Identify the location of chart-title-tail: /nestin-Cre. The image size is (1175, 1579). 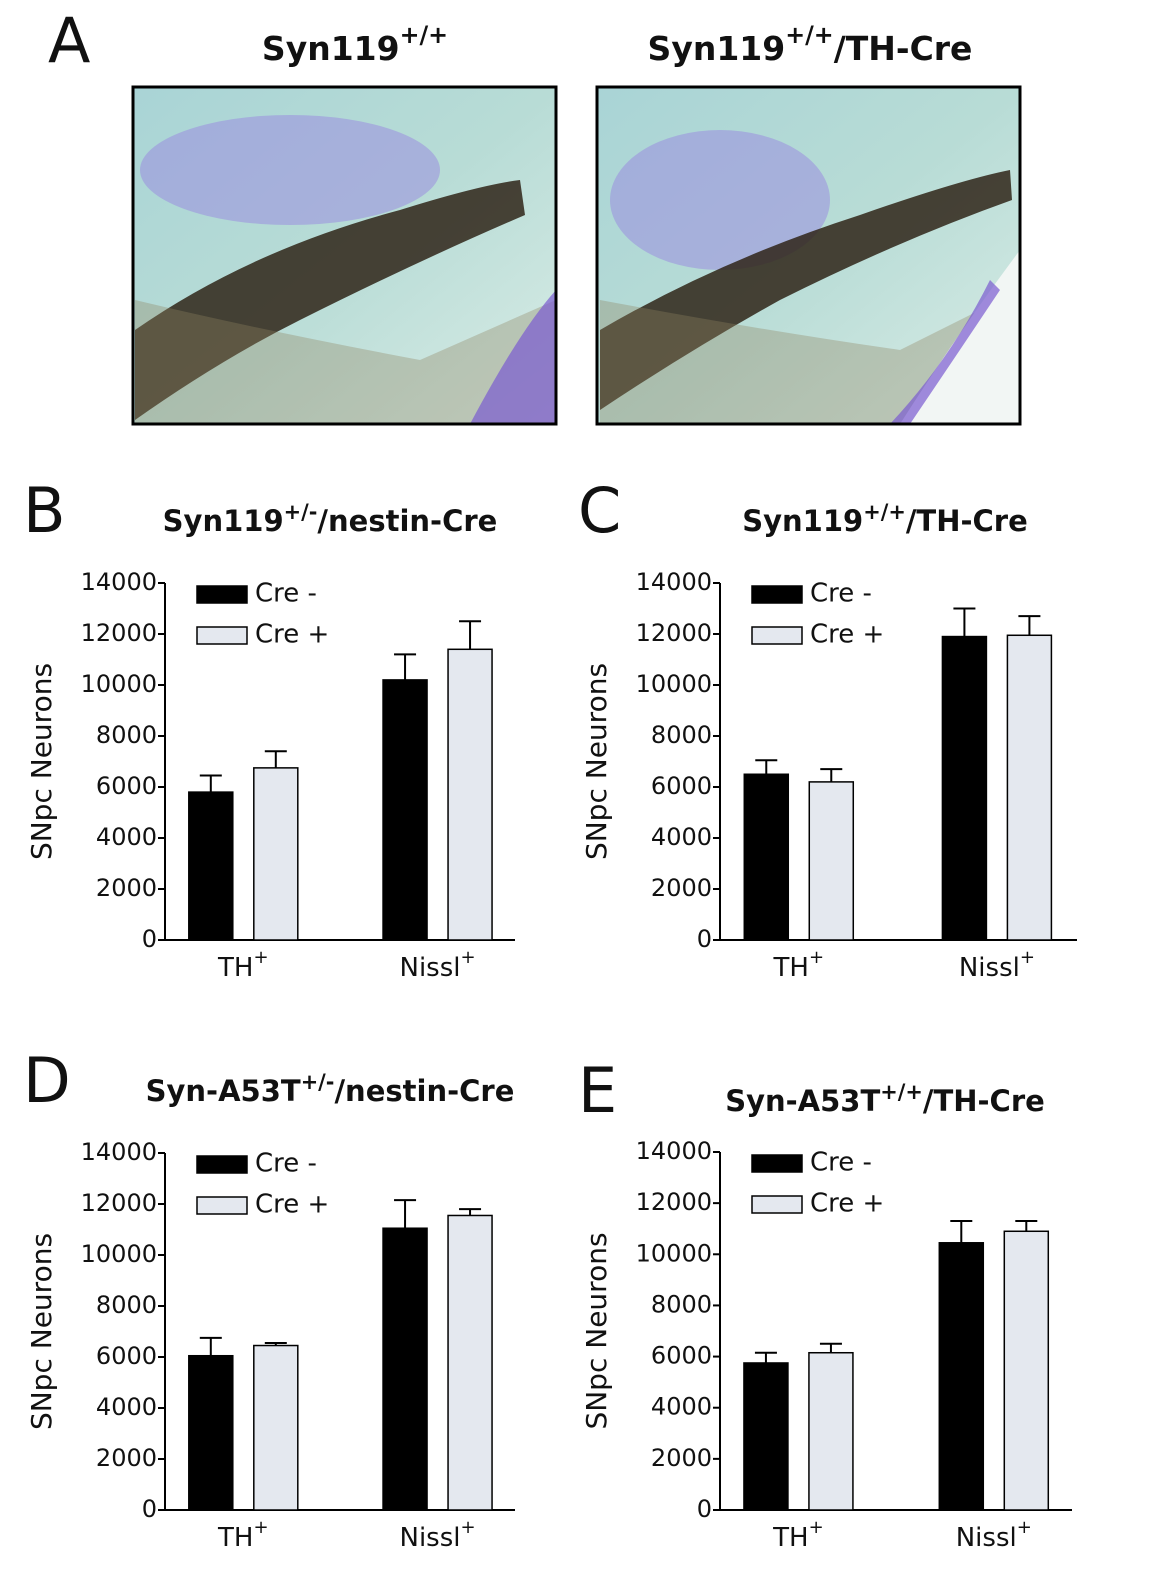
(407, 521).